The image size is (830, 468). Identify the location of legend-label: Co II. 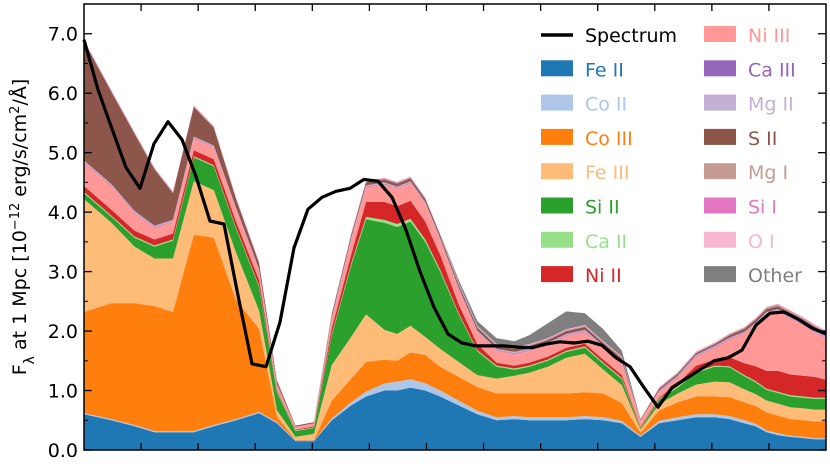
(606, 105).